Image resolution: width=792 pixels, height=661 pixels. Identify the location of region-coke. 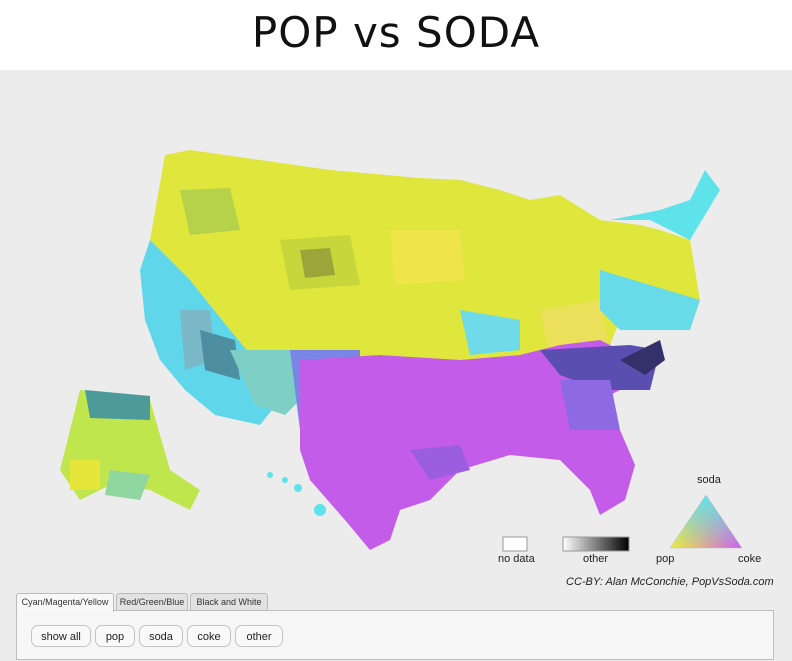
(482, 445).